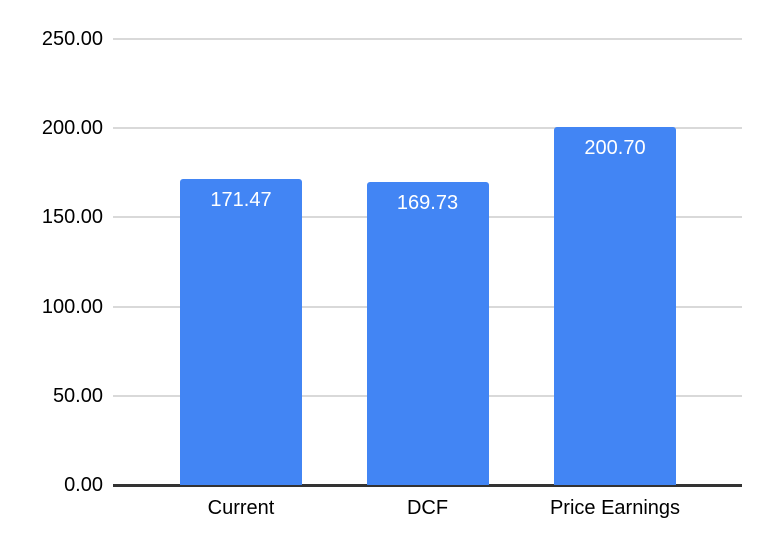  What do you see at coordinates (72, 217) in the screenshot?
I see `y-axis-tick-label: 150.00` at bounding box center [72, 217].